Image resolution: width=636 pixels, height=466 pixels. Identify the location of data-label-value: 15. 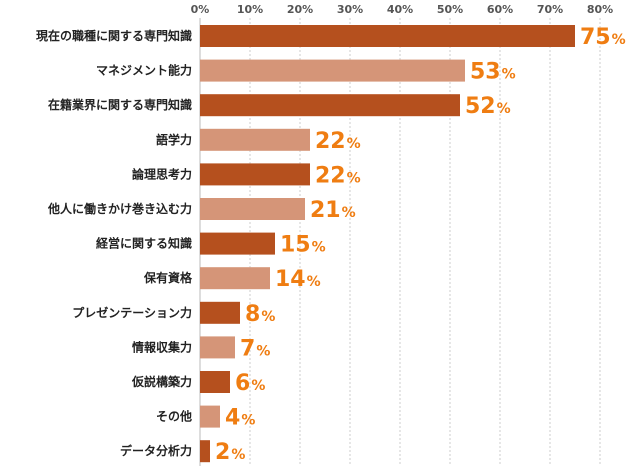
(295, 245).